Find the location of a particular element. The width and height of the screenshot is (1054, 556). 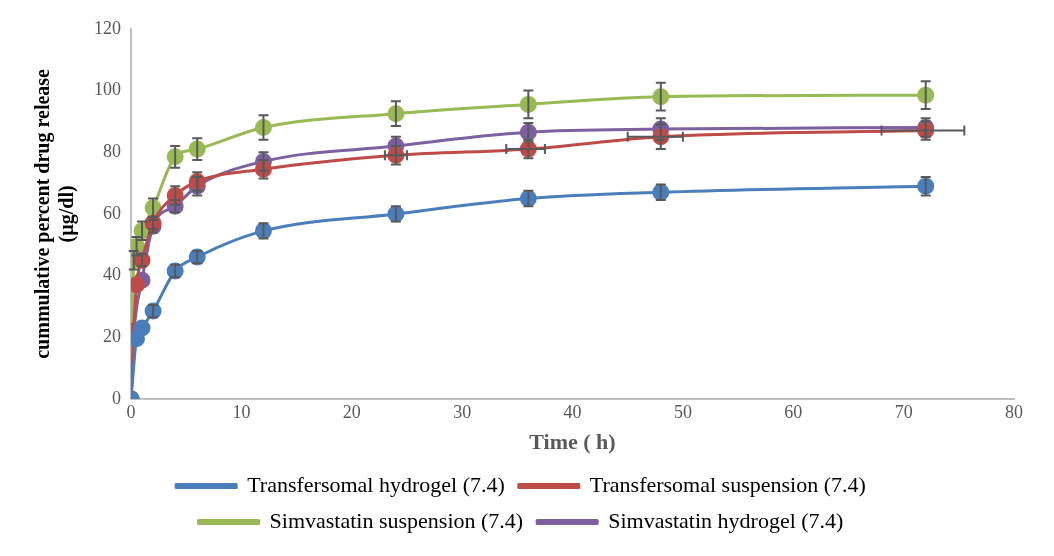

legend-label: Transfersomal hydrogel (7.4) is located at coordinates (376, 484).